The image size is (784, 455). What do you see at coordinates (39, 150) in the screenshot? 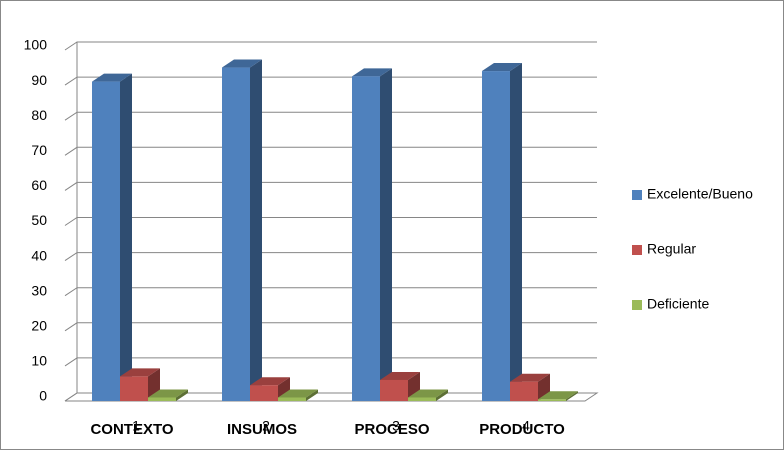
I see `y-tick-label: 70` at bounding box center [39, 150].